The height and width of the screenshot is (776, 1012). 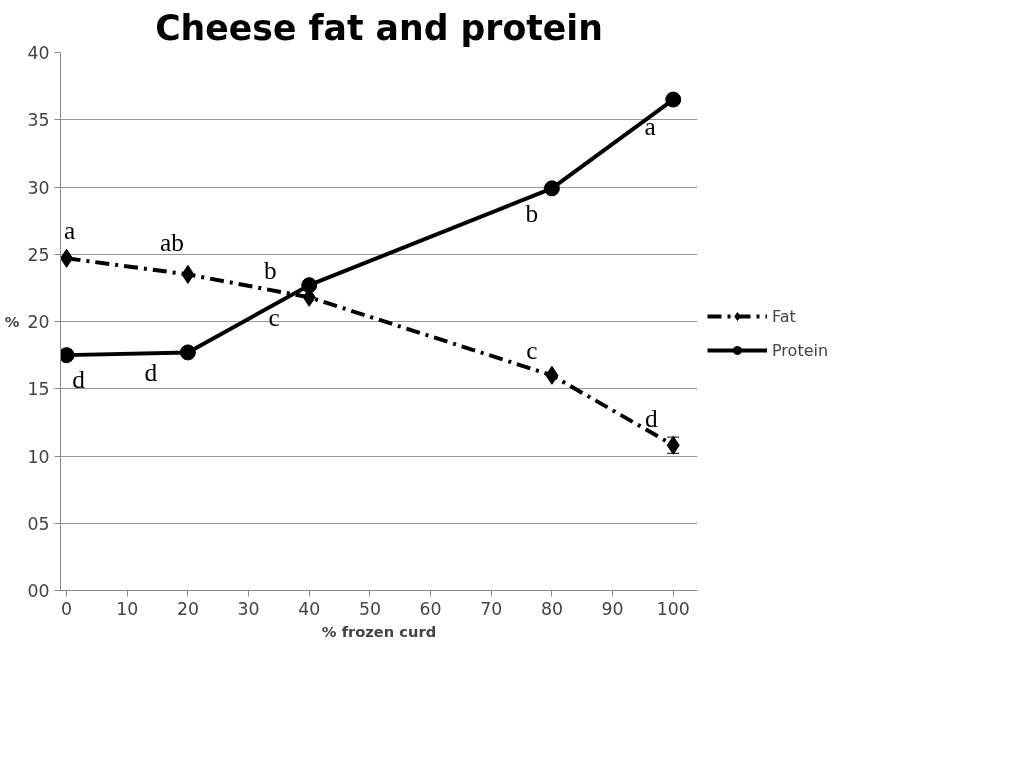 I want to click on x-axis-title: % frozen curd, so click(x=379, y=631).